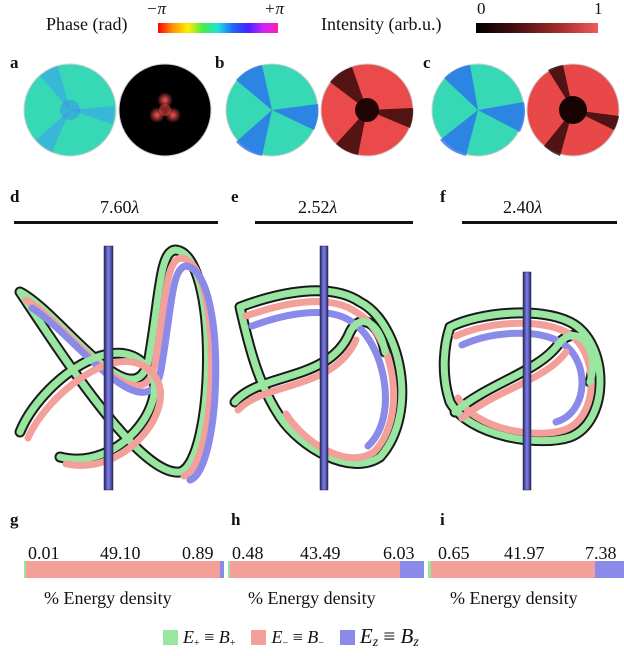  Describe the element at coordinates (513, 569) in the screenshot. I see `bar-i-e-minus-segment` at that location.